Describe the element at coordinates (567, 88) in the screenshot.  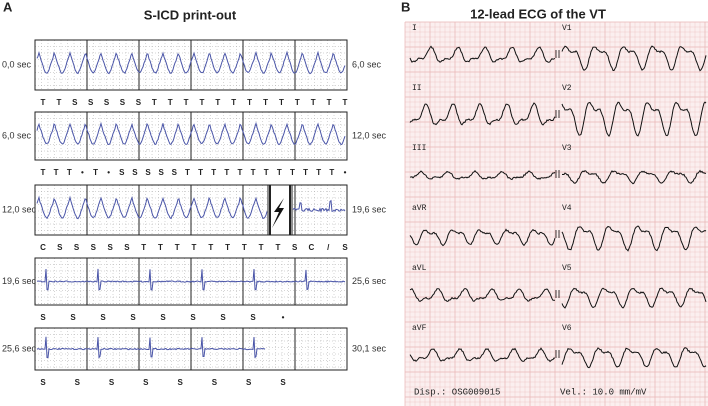
I see `lead-label: V2` at that location.